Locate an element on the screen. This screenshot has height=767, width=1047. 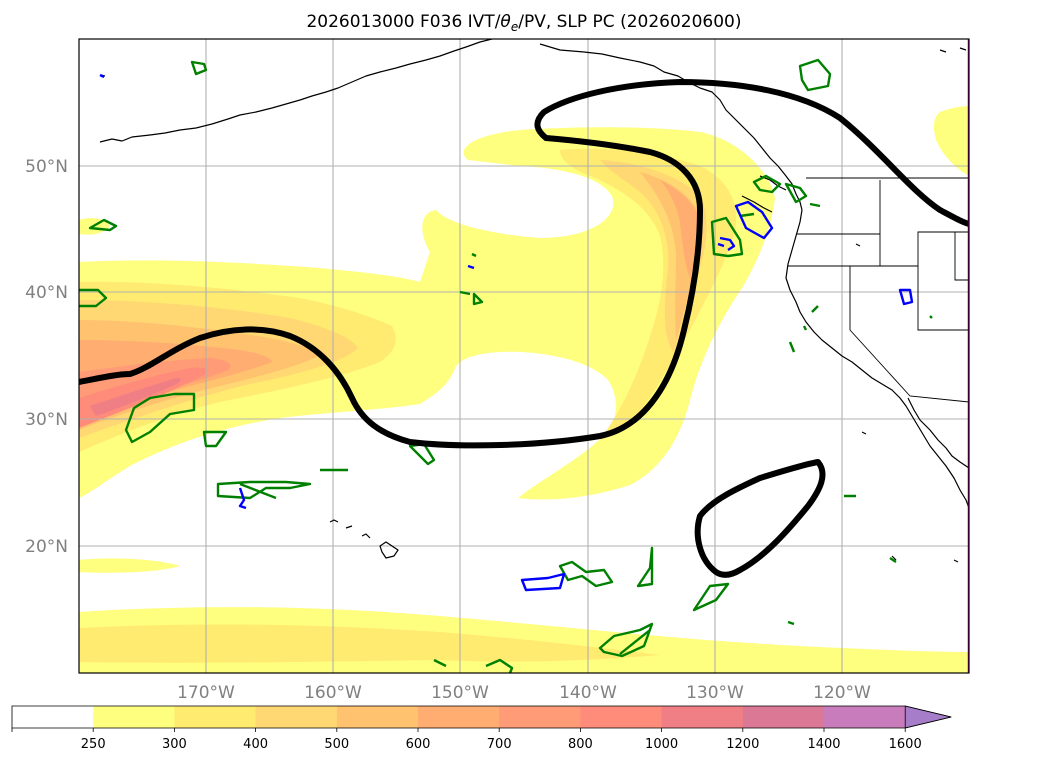
colorbar-tick-label: 600 is located at coordinates (418, 744).